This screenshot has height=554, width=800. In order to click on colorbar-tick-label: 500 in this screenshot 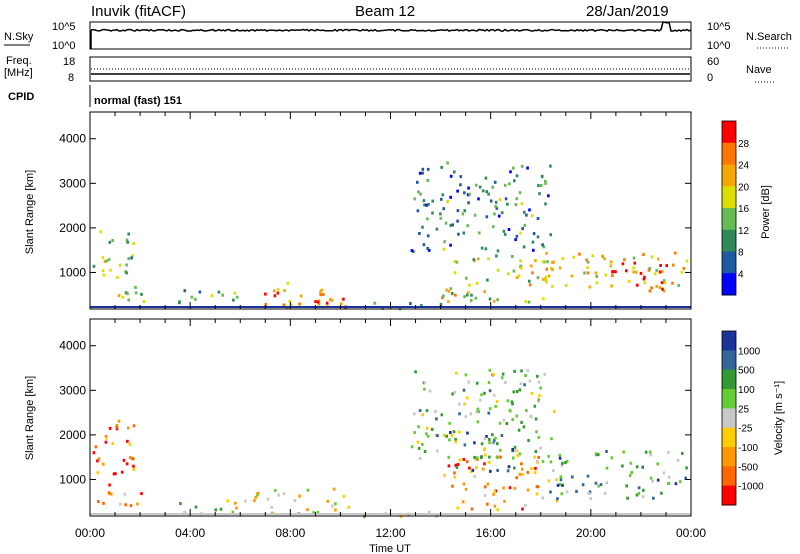, I will do `click(746, 371)`.